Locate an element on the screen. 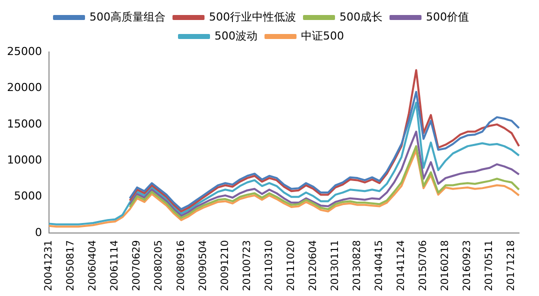  x-tick-label: 20110310 is located at coordinates (269, 266).